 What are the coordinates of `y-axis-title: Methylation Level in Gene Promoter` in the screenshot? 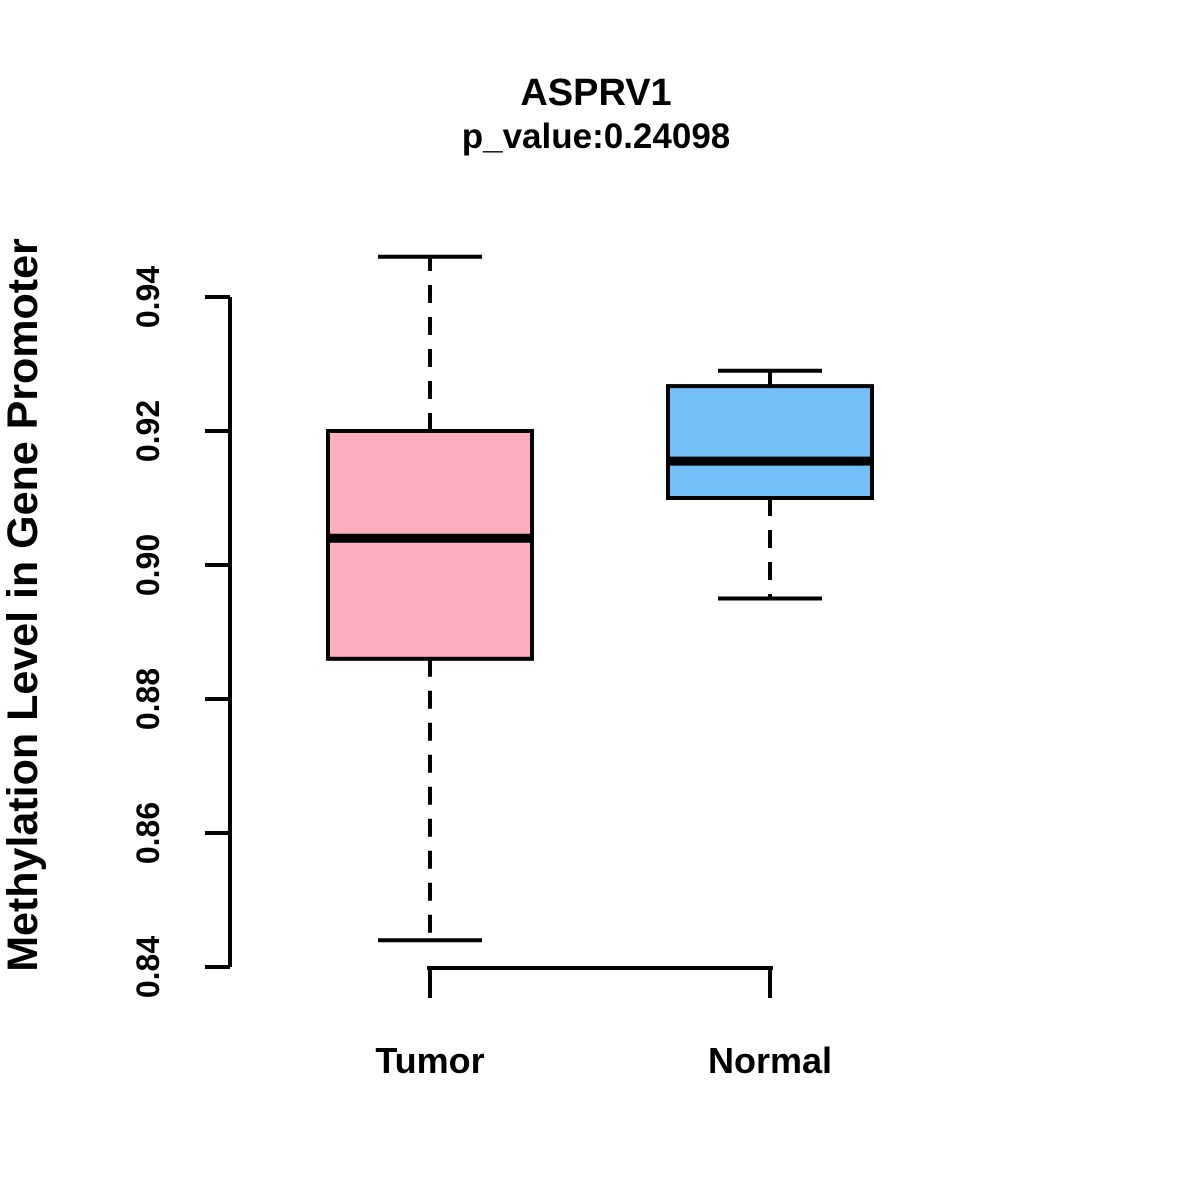 It's located at (23, 605).